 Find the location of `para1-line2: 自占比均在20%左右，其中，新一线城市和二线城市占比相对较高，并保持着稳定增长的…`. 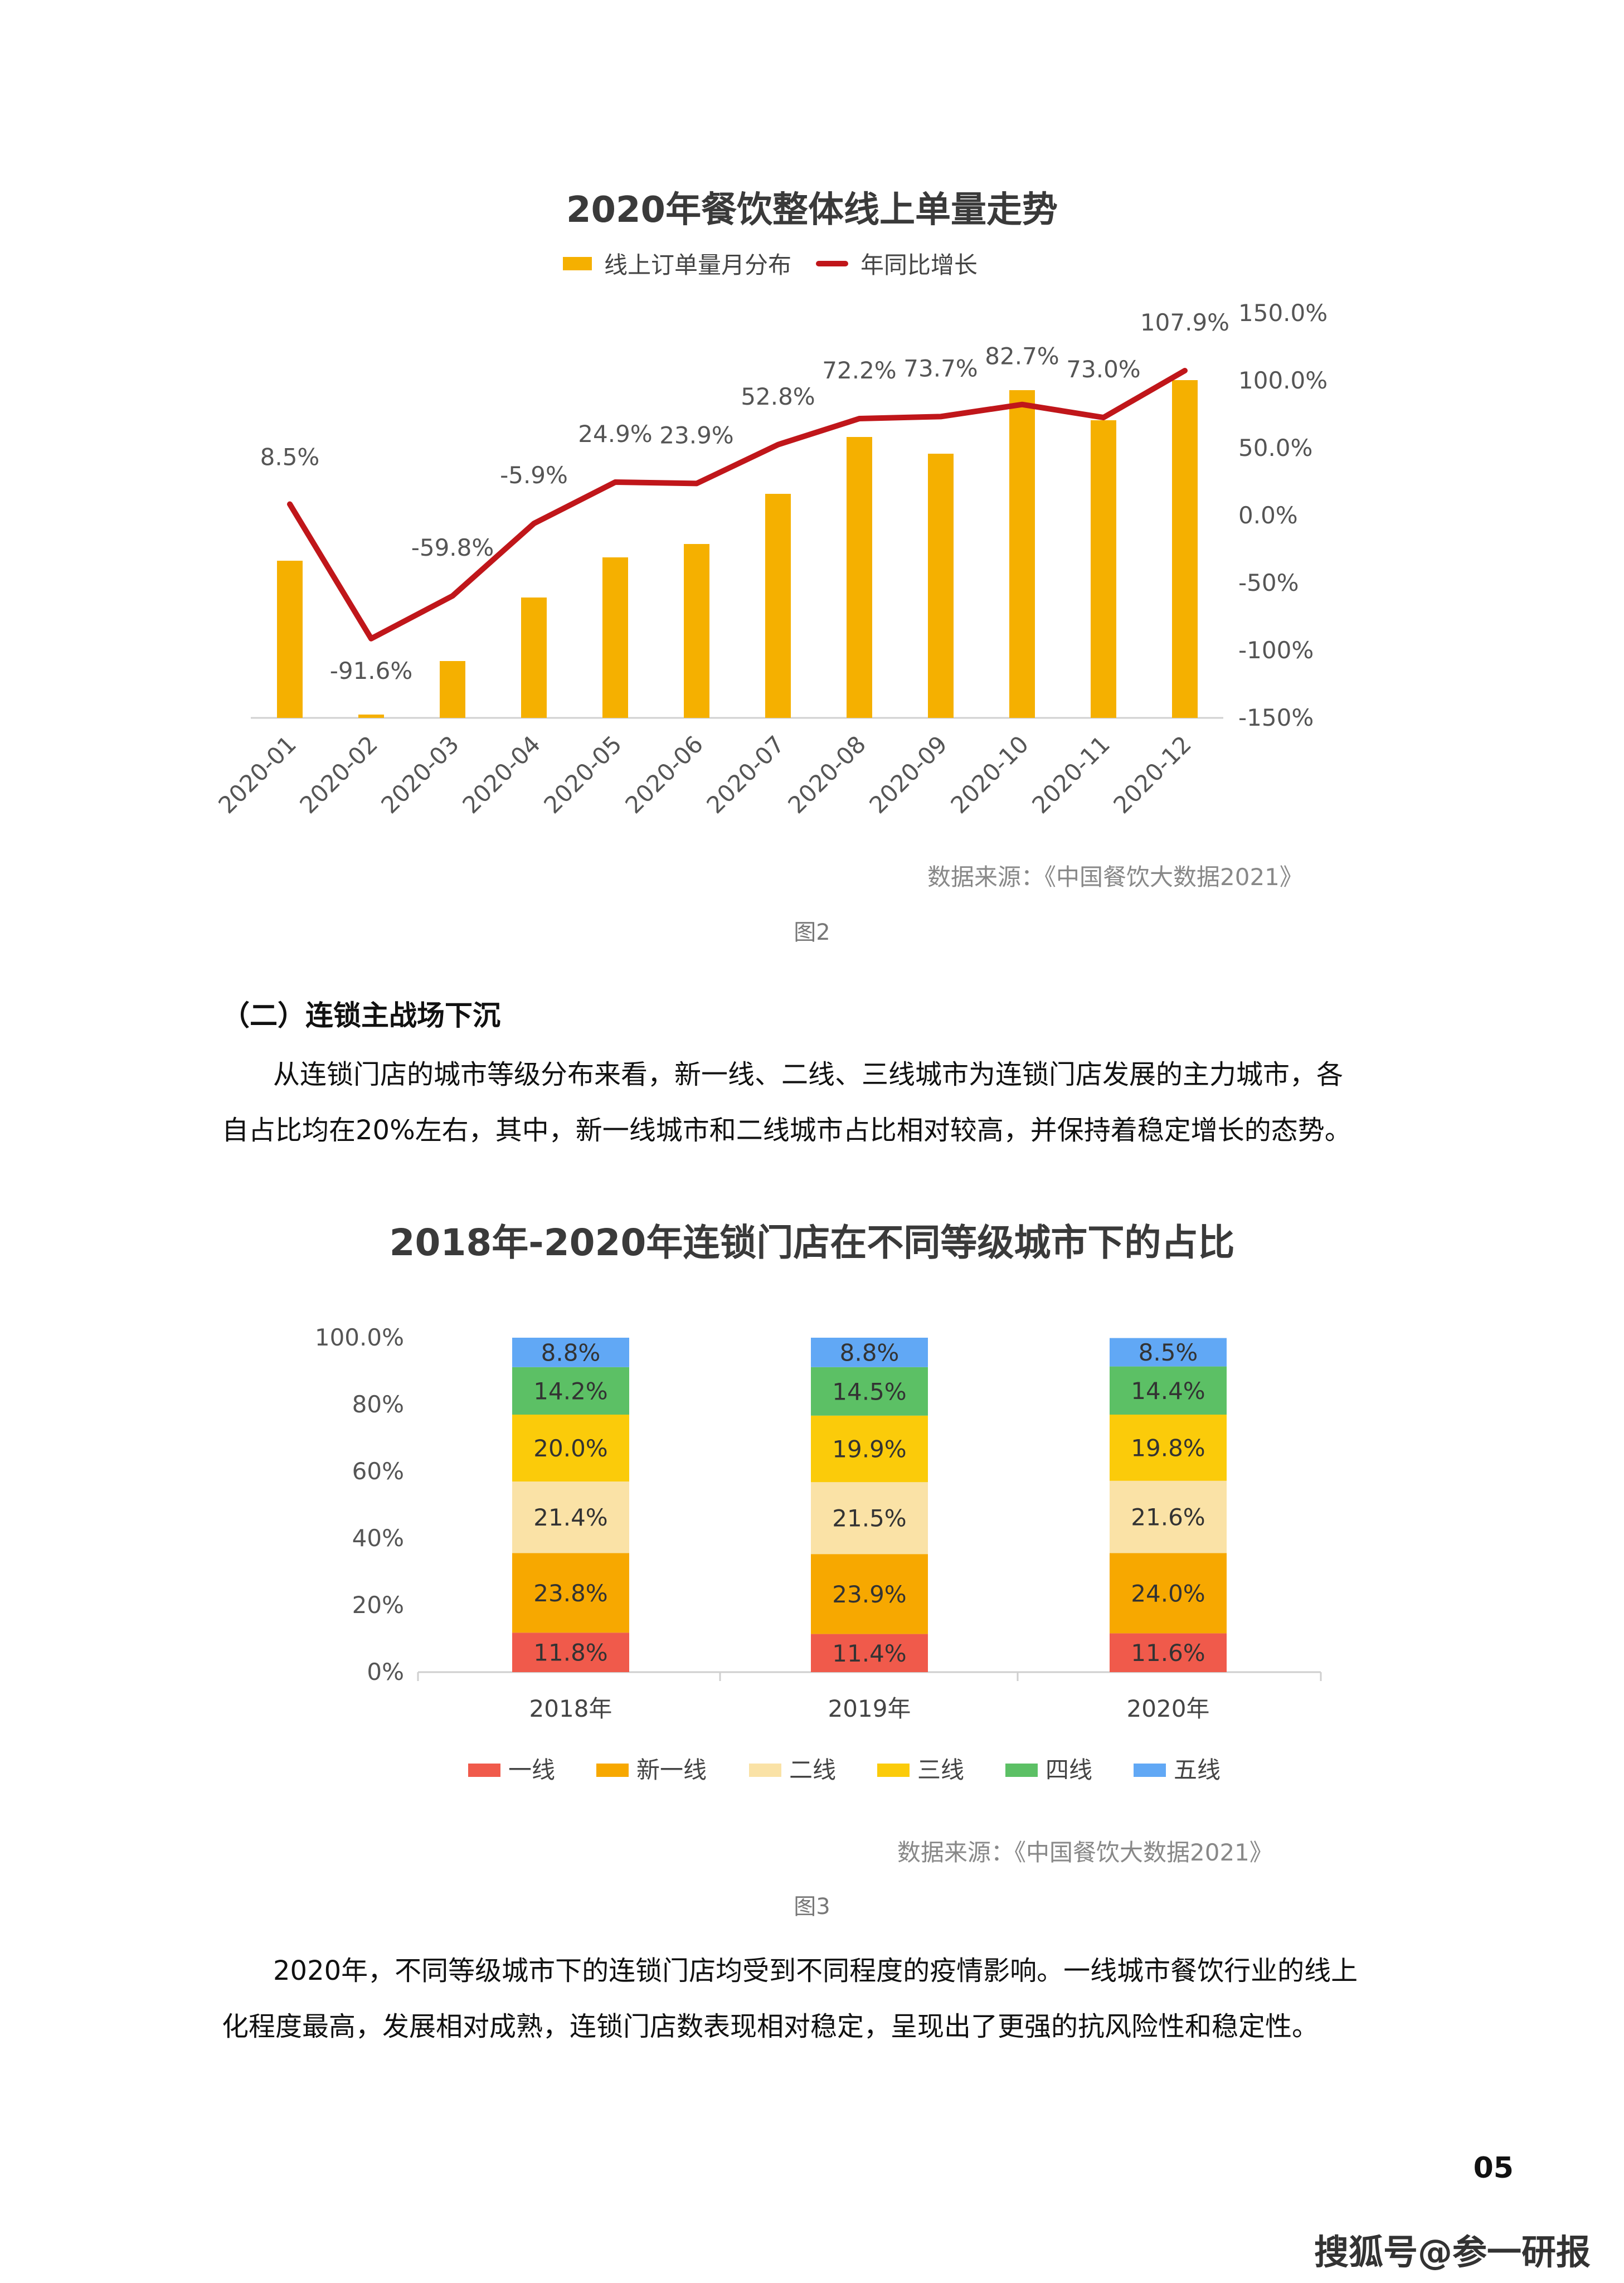

para1-line2: 自占比均在20%左右，其中，新一线城市和二线城市占比相对较高，并保持着稳定增长的… is located at coordinates (786, 1130).